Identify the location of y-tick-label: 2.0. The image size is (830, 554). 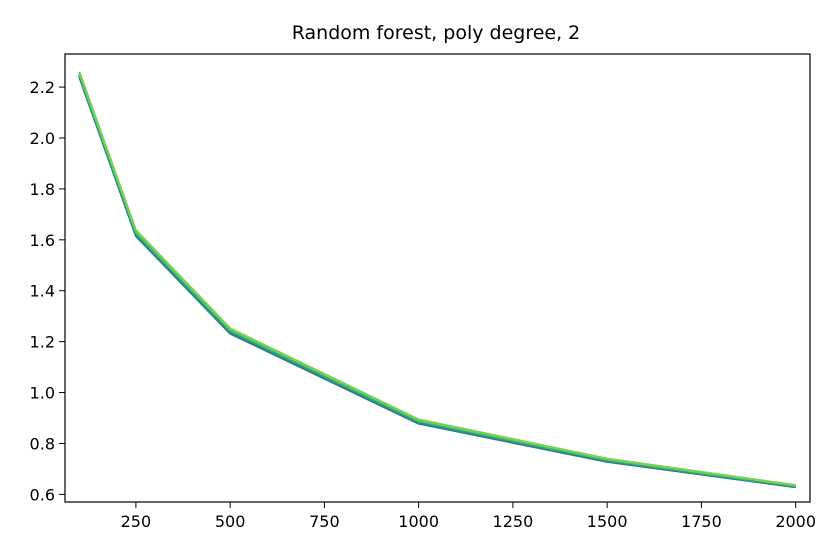
(42, 138).